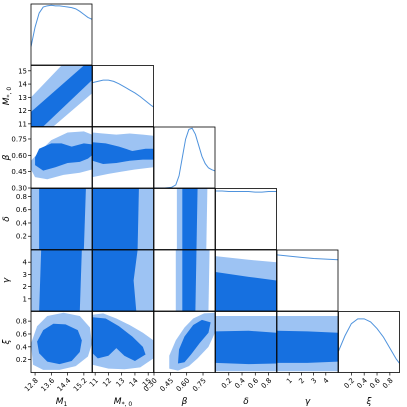 This screenshot has height=407, width=407. Describe the element at coordinates (308, 402) in the screenshot. I see `x-axis-label-gamma: γ` at that location.